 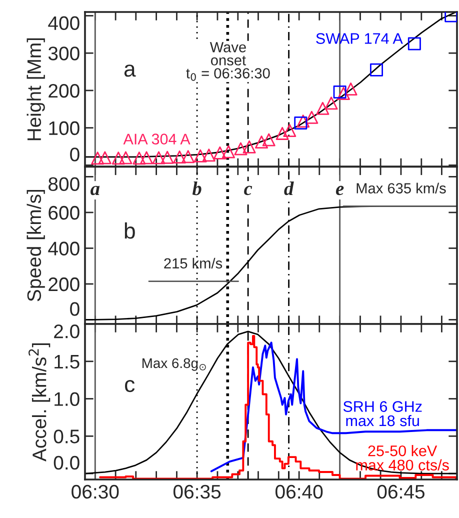 I want to click on text: Wave onset t$_{0}$ = 06:36:30, so click(x=228, y=61).